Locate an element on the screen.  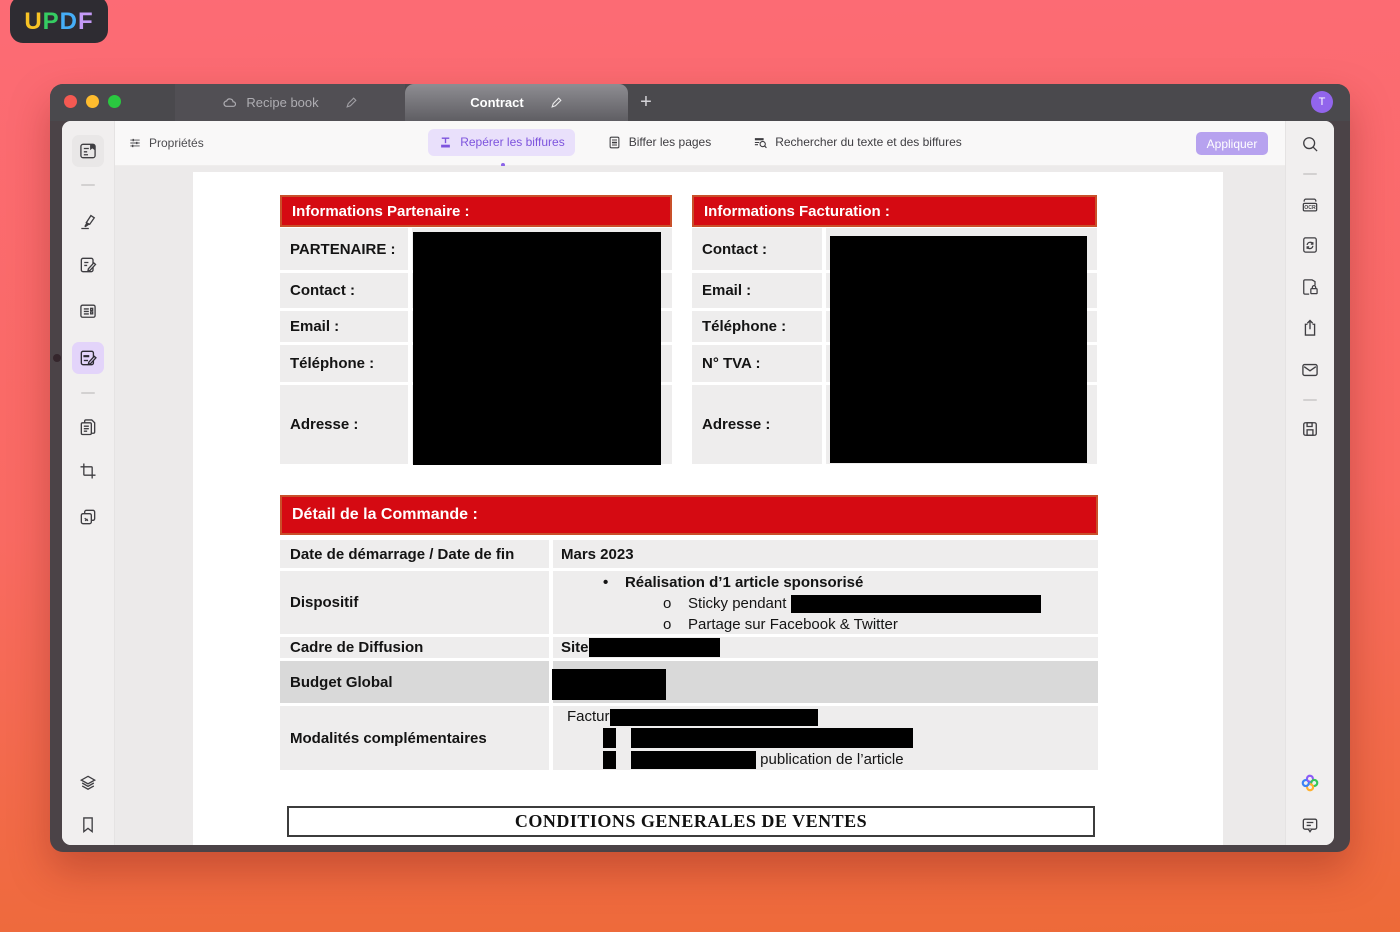
new-tab-button: + is located at coordinates (646, 101).